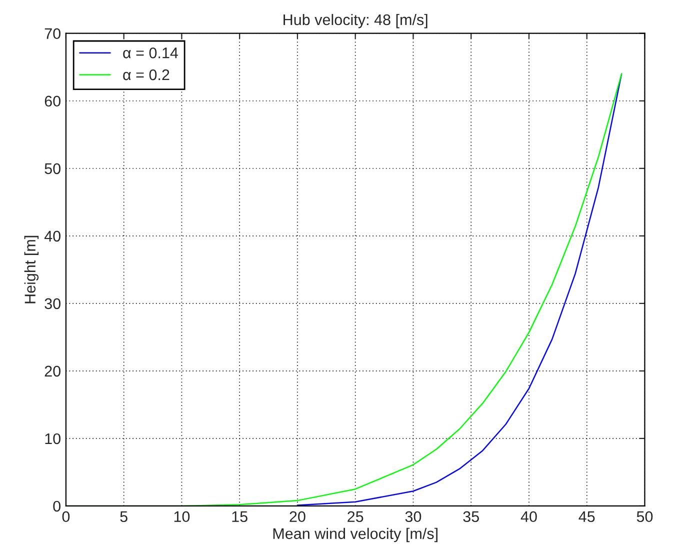  What do you see at coordinates (52, 371) in the screenshot?
I see `y-tick-label: 20` at bounding box center [52, 371].